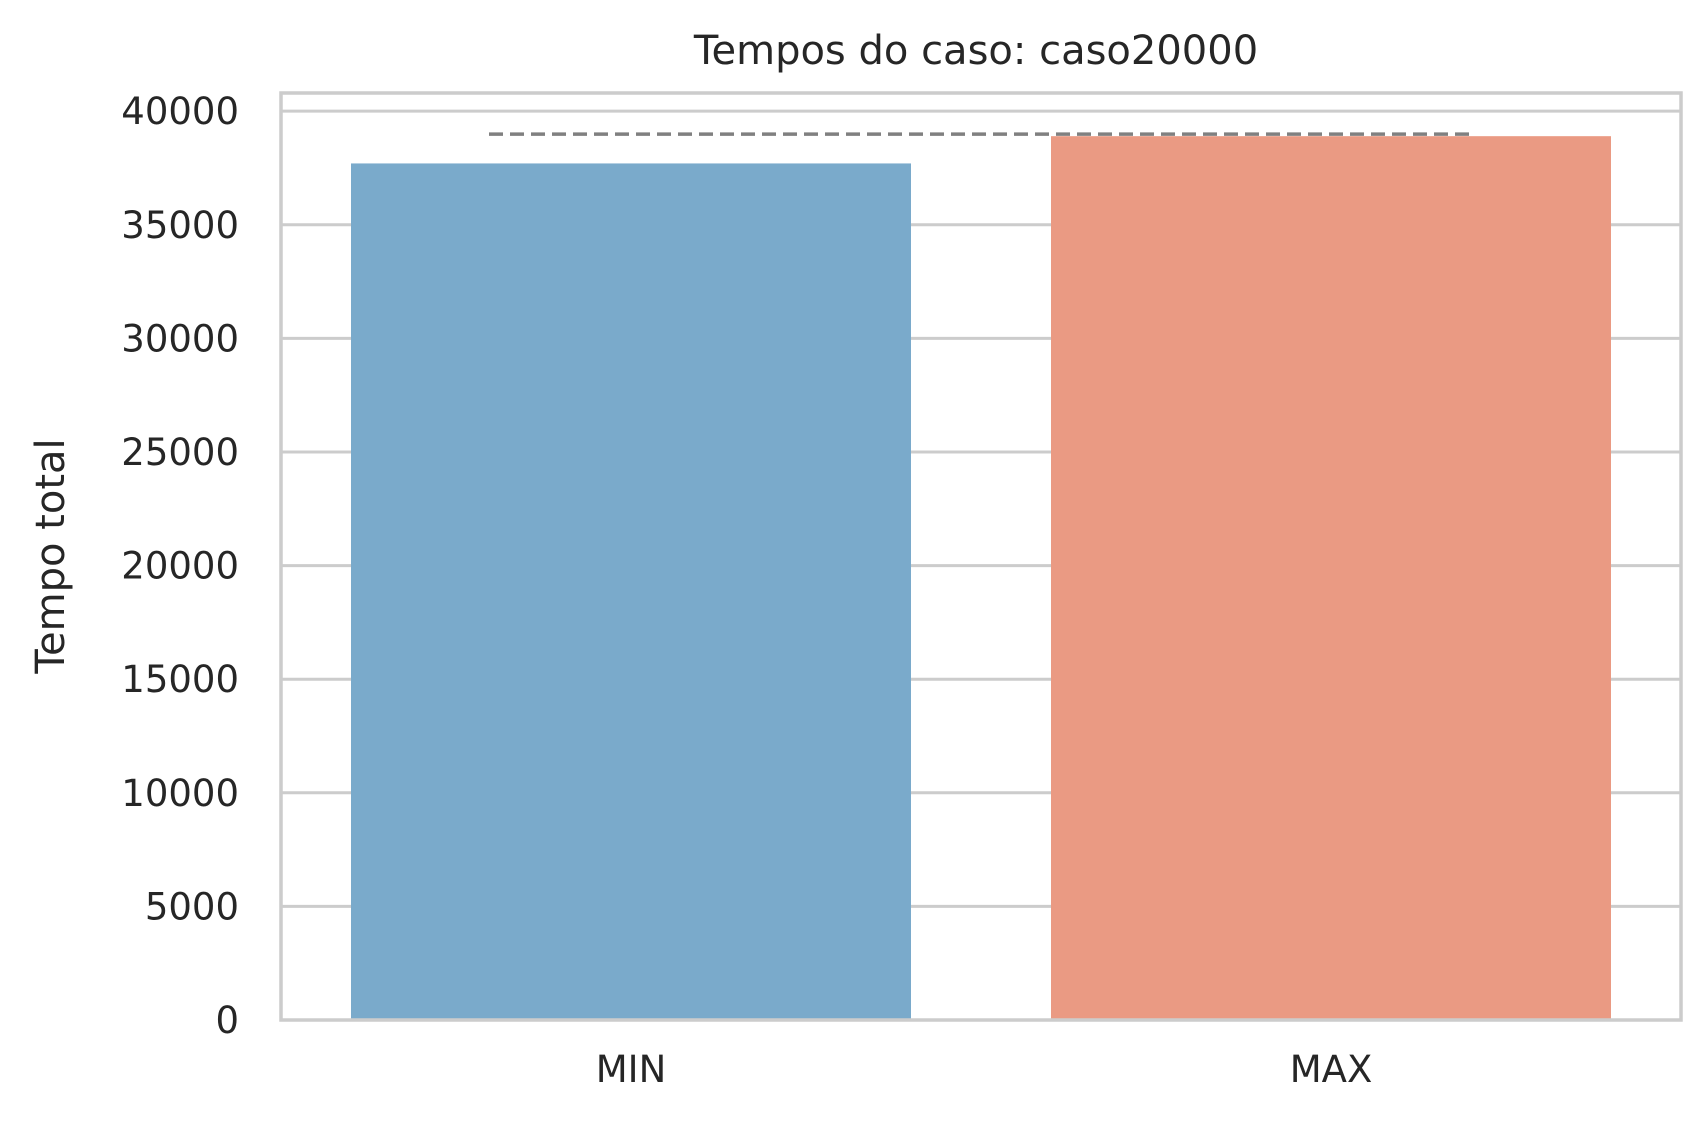 This screenshot has width=1704, height=1131. I want to click on y-tick-label: 5000, so click(192, 906).